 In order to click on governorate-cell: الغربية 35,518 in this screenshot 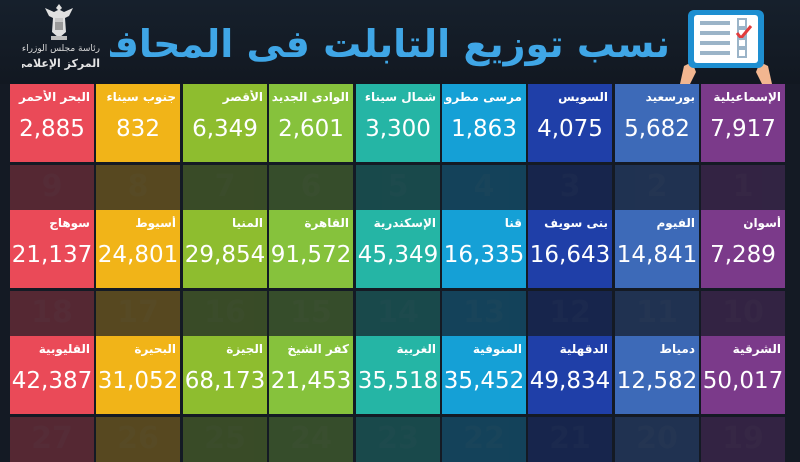, I will do `click(398, 375)`.